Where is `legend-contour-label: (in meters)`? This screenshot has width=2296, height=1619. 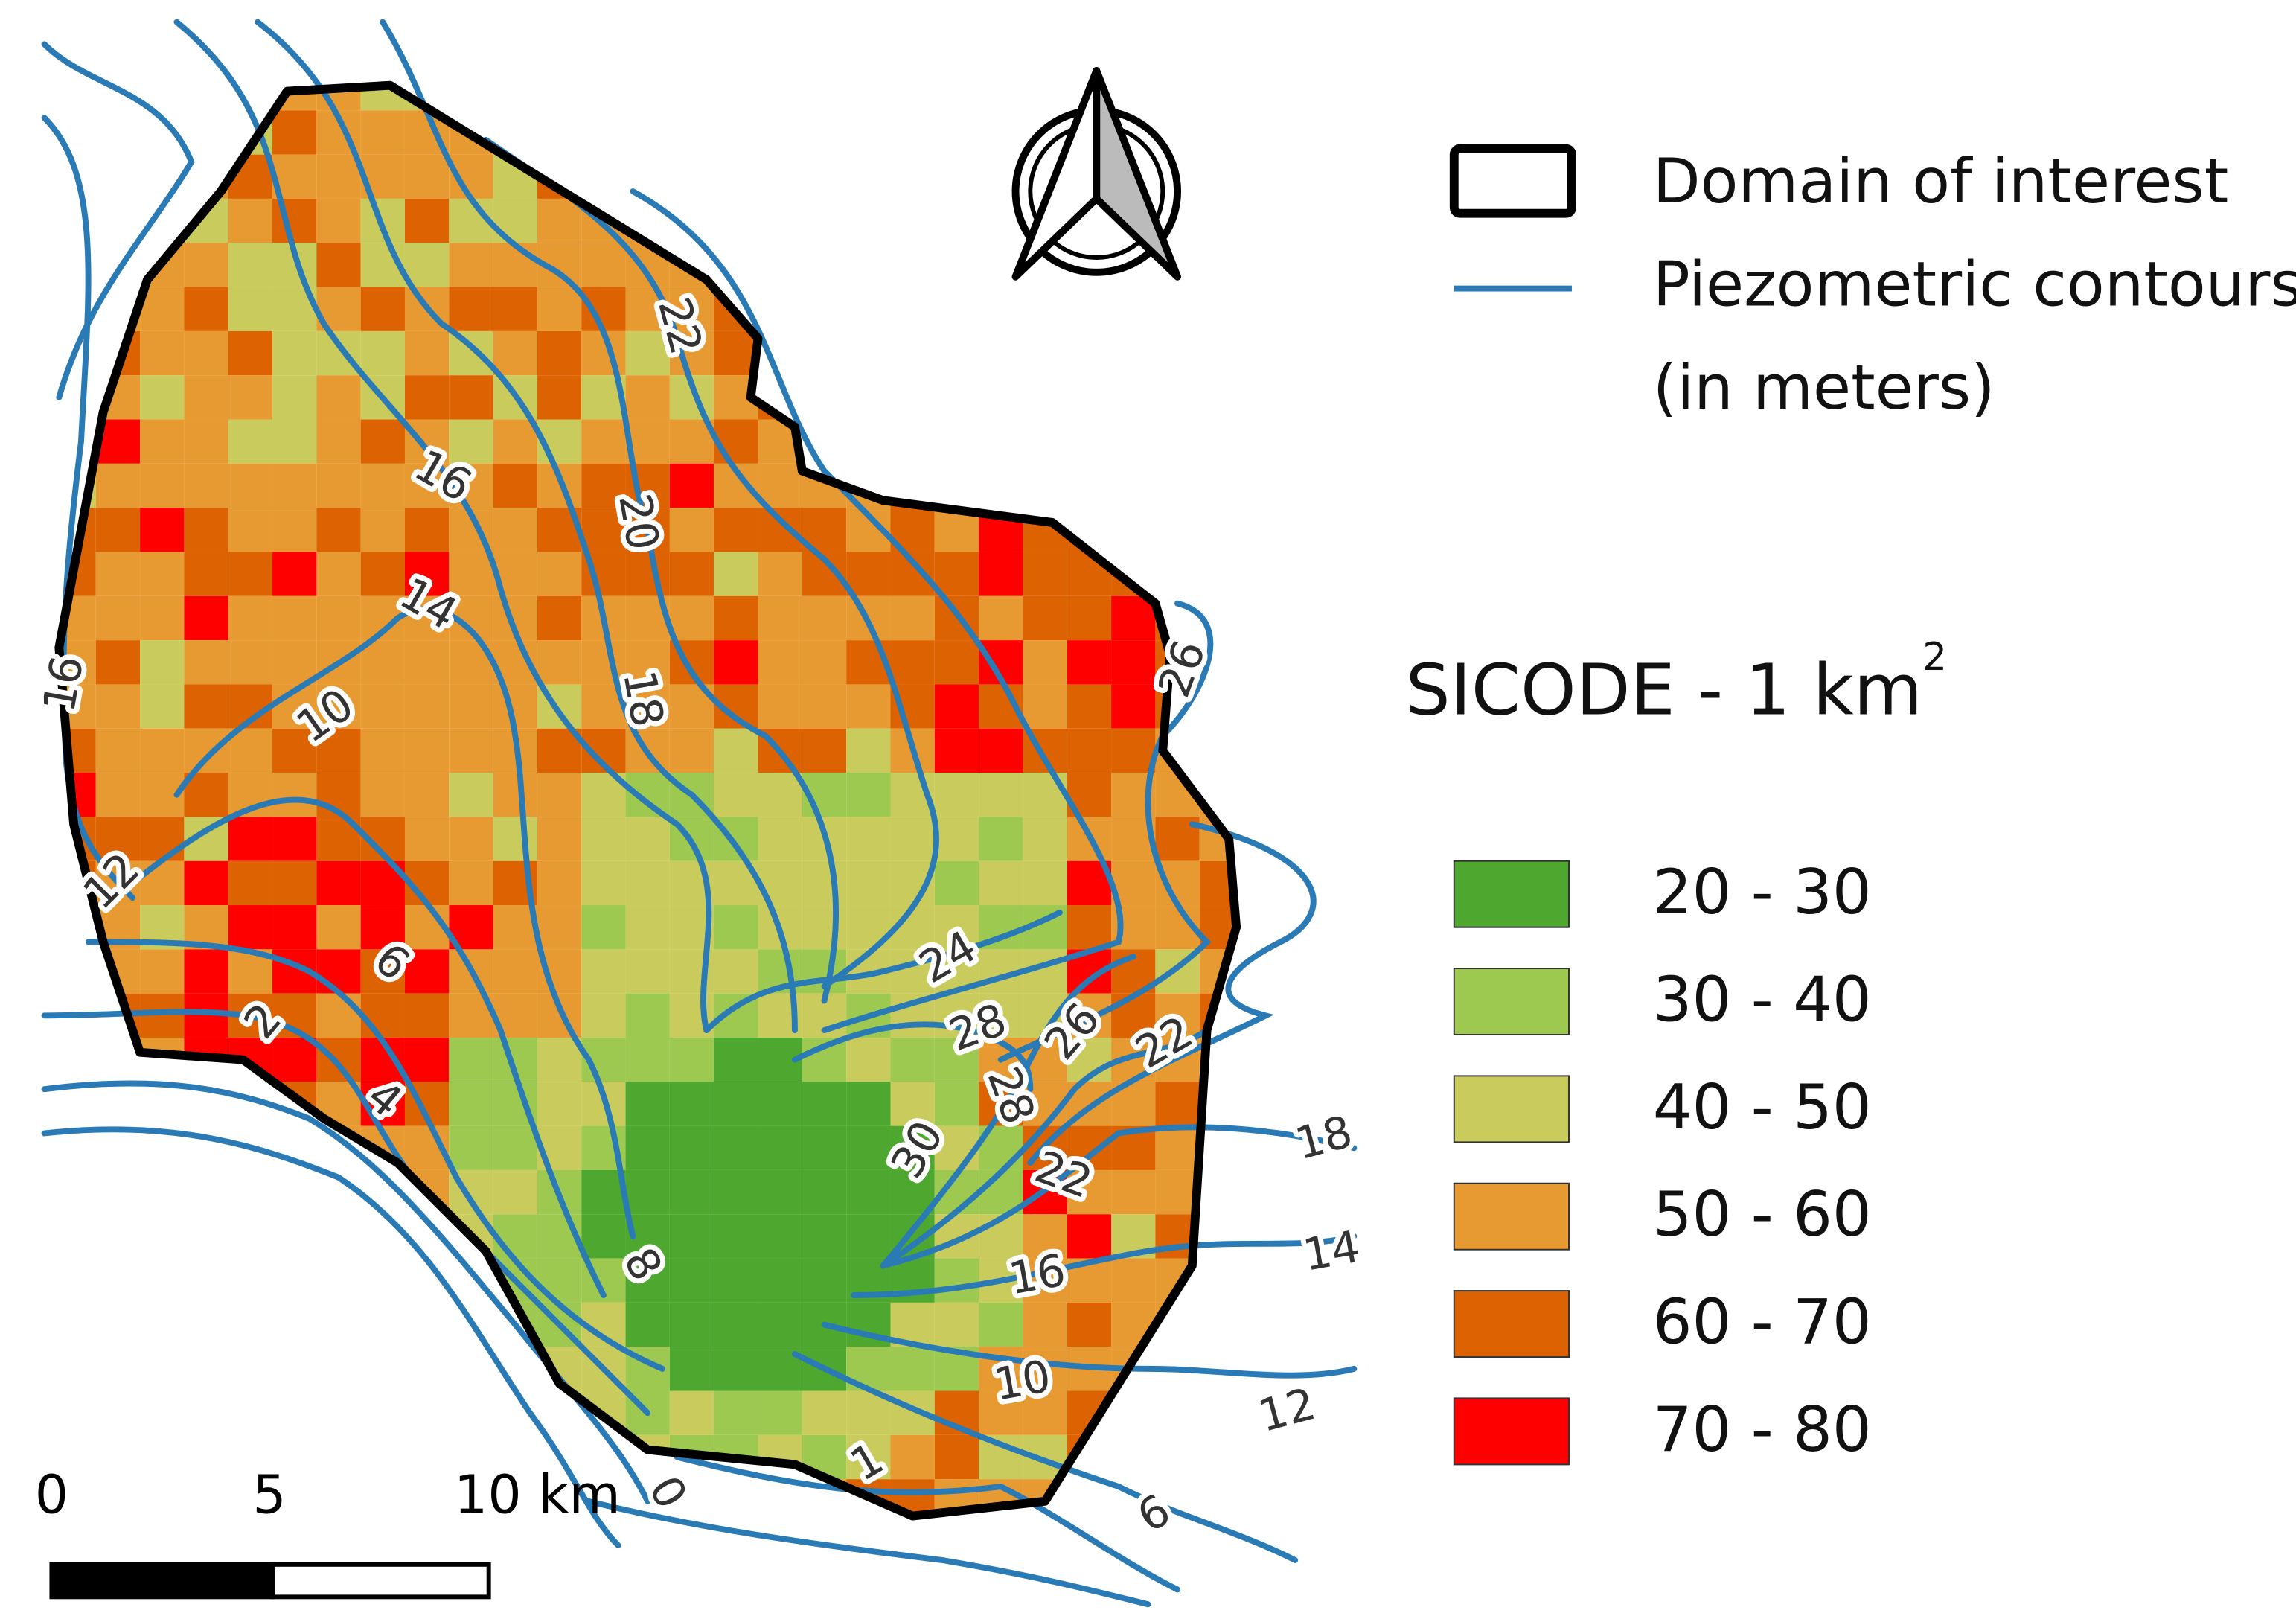 legend-contour-label: (in meters) is located at coordinates (1824, 388).